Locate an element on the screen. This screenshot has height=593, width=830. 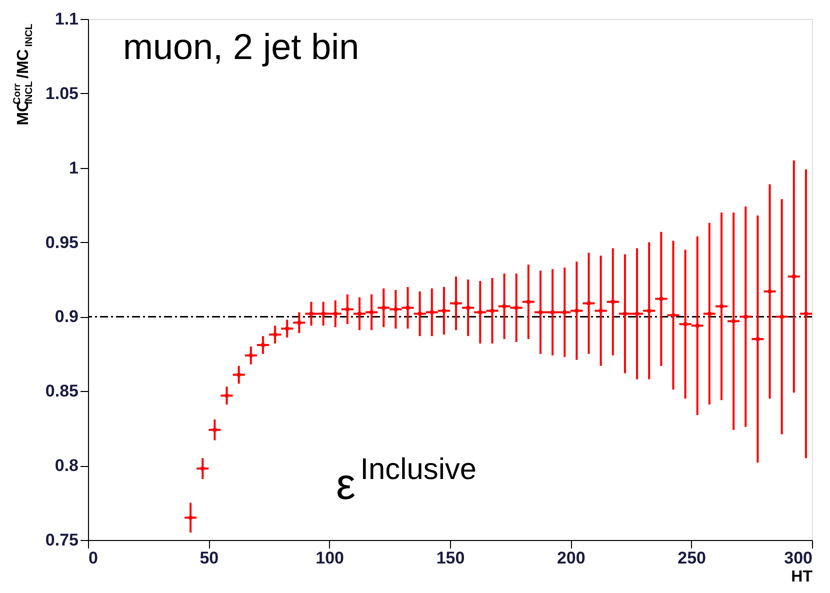
x-tick-label: 0 is located at coordinates (93, 558).